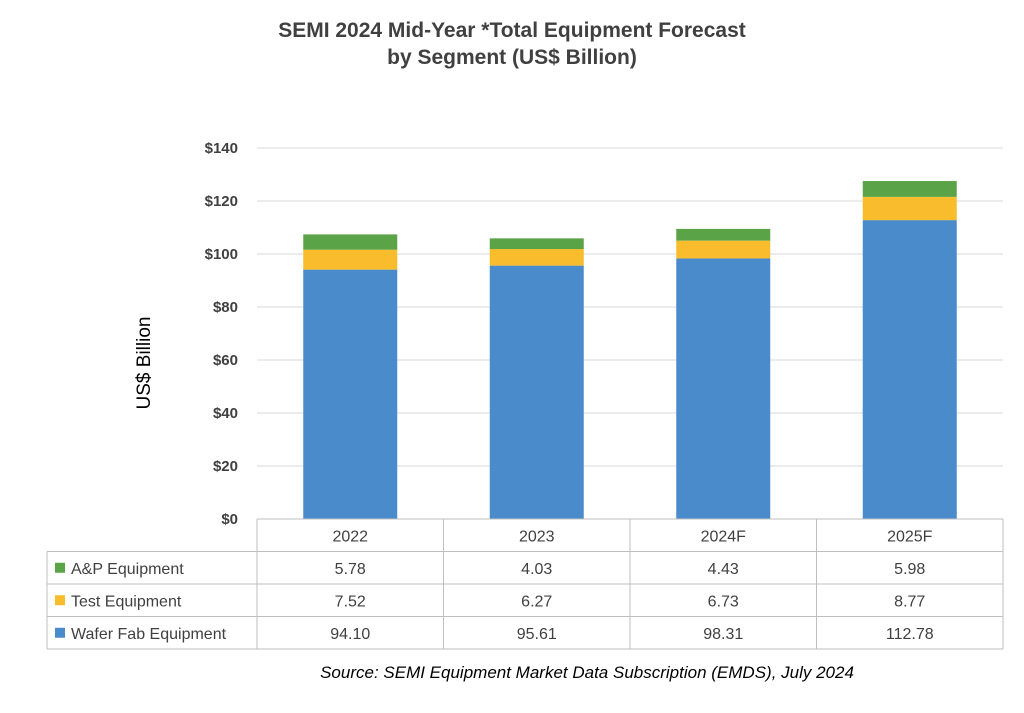 This screenshot has width=1024, height=713. What do you see at coordinates (221, 254) in the screenshot?
I see `y-tick-label: $100` at bounding box center [221, 254].